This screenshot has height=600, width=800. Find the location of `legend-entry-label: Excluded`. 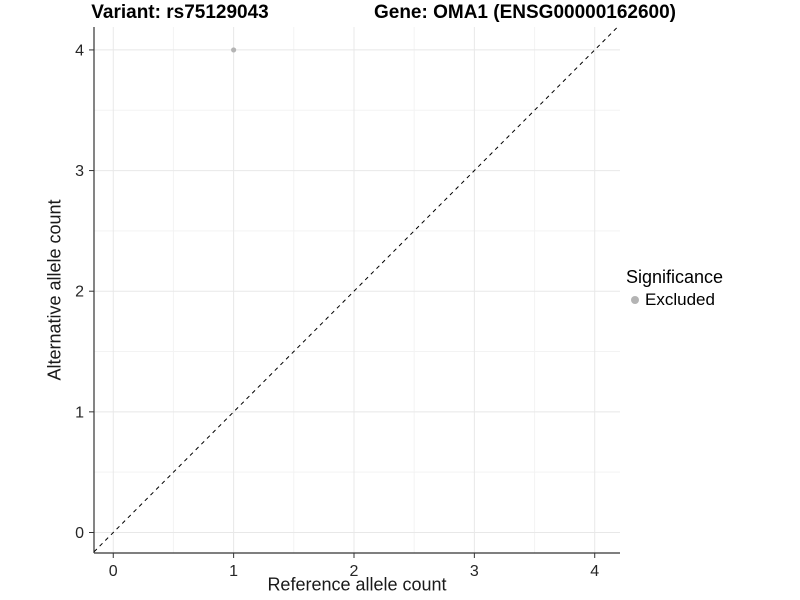

legend-entry-label: Excluded is located at coordinates (680, 299).